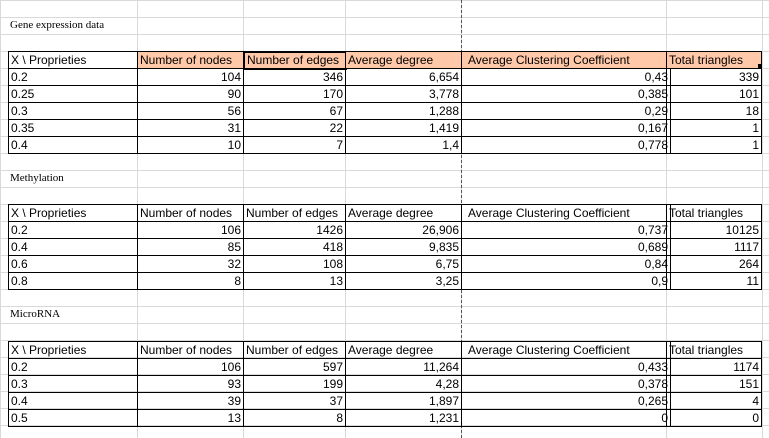 The height and width of the screenshot is (438, 769). Describe the element at coordinates (566, 230) in the screenshot. I see `table-cell: 0,737` at that location.